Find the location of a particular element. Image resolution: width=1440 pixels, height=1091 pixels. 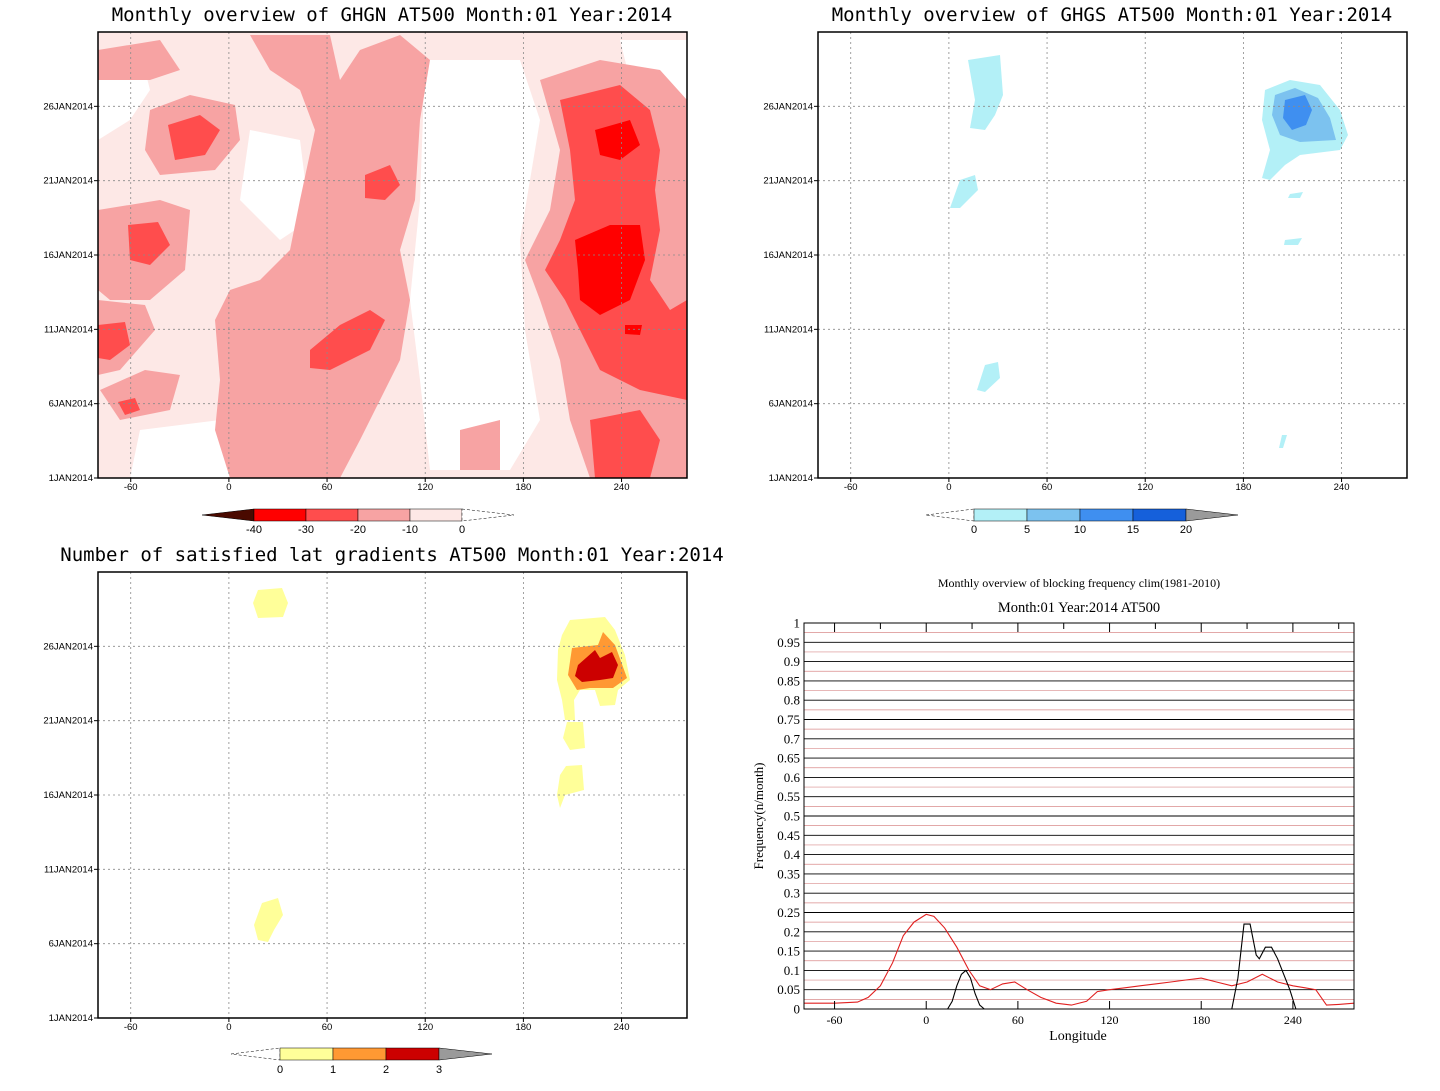

frequency-y-tick-label: 0.9 is located at coordinates (792, 661).